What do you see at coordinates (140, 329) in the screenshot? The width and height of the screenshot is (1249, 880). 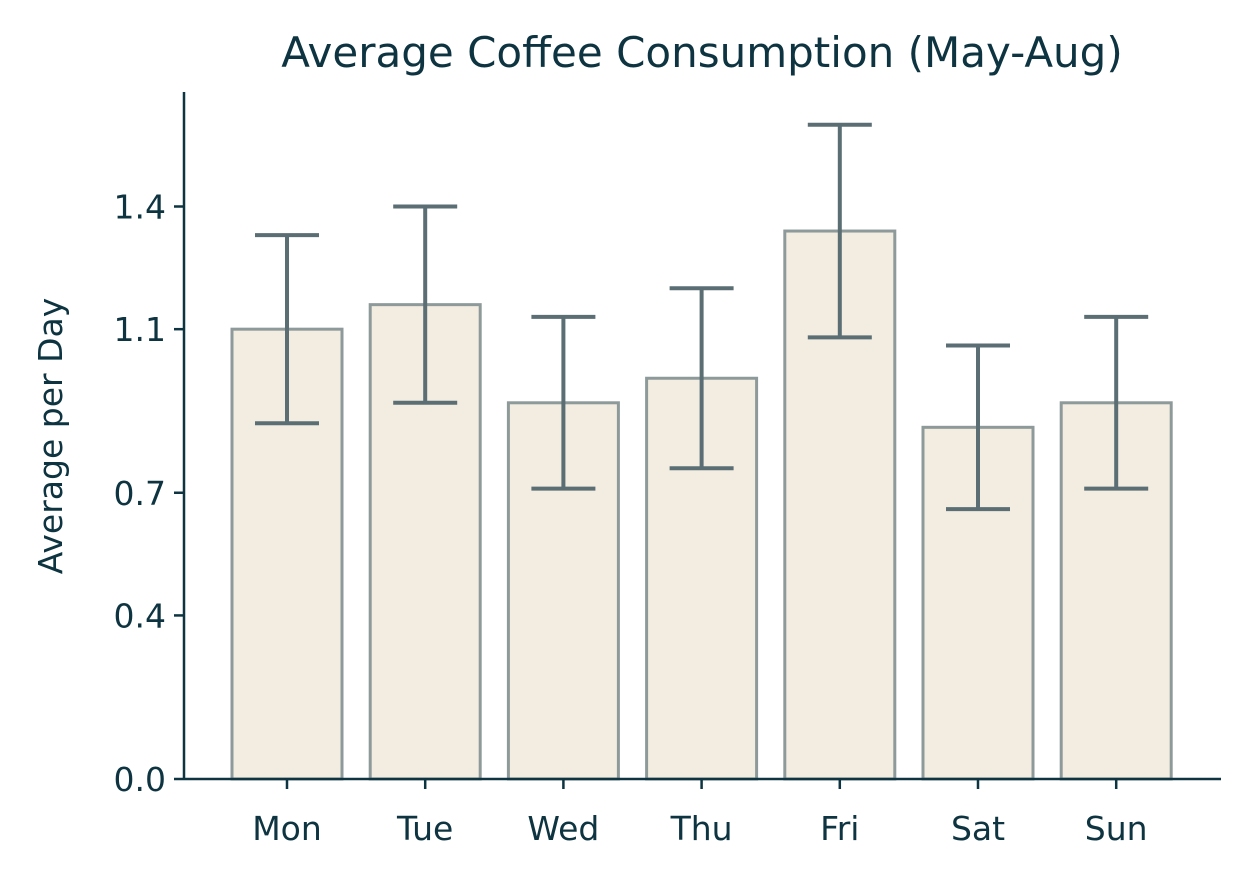 I see `y-tick-label: 1.1` at bounding box center [140, 329].